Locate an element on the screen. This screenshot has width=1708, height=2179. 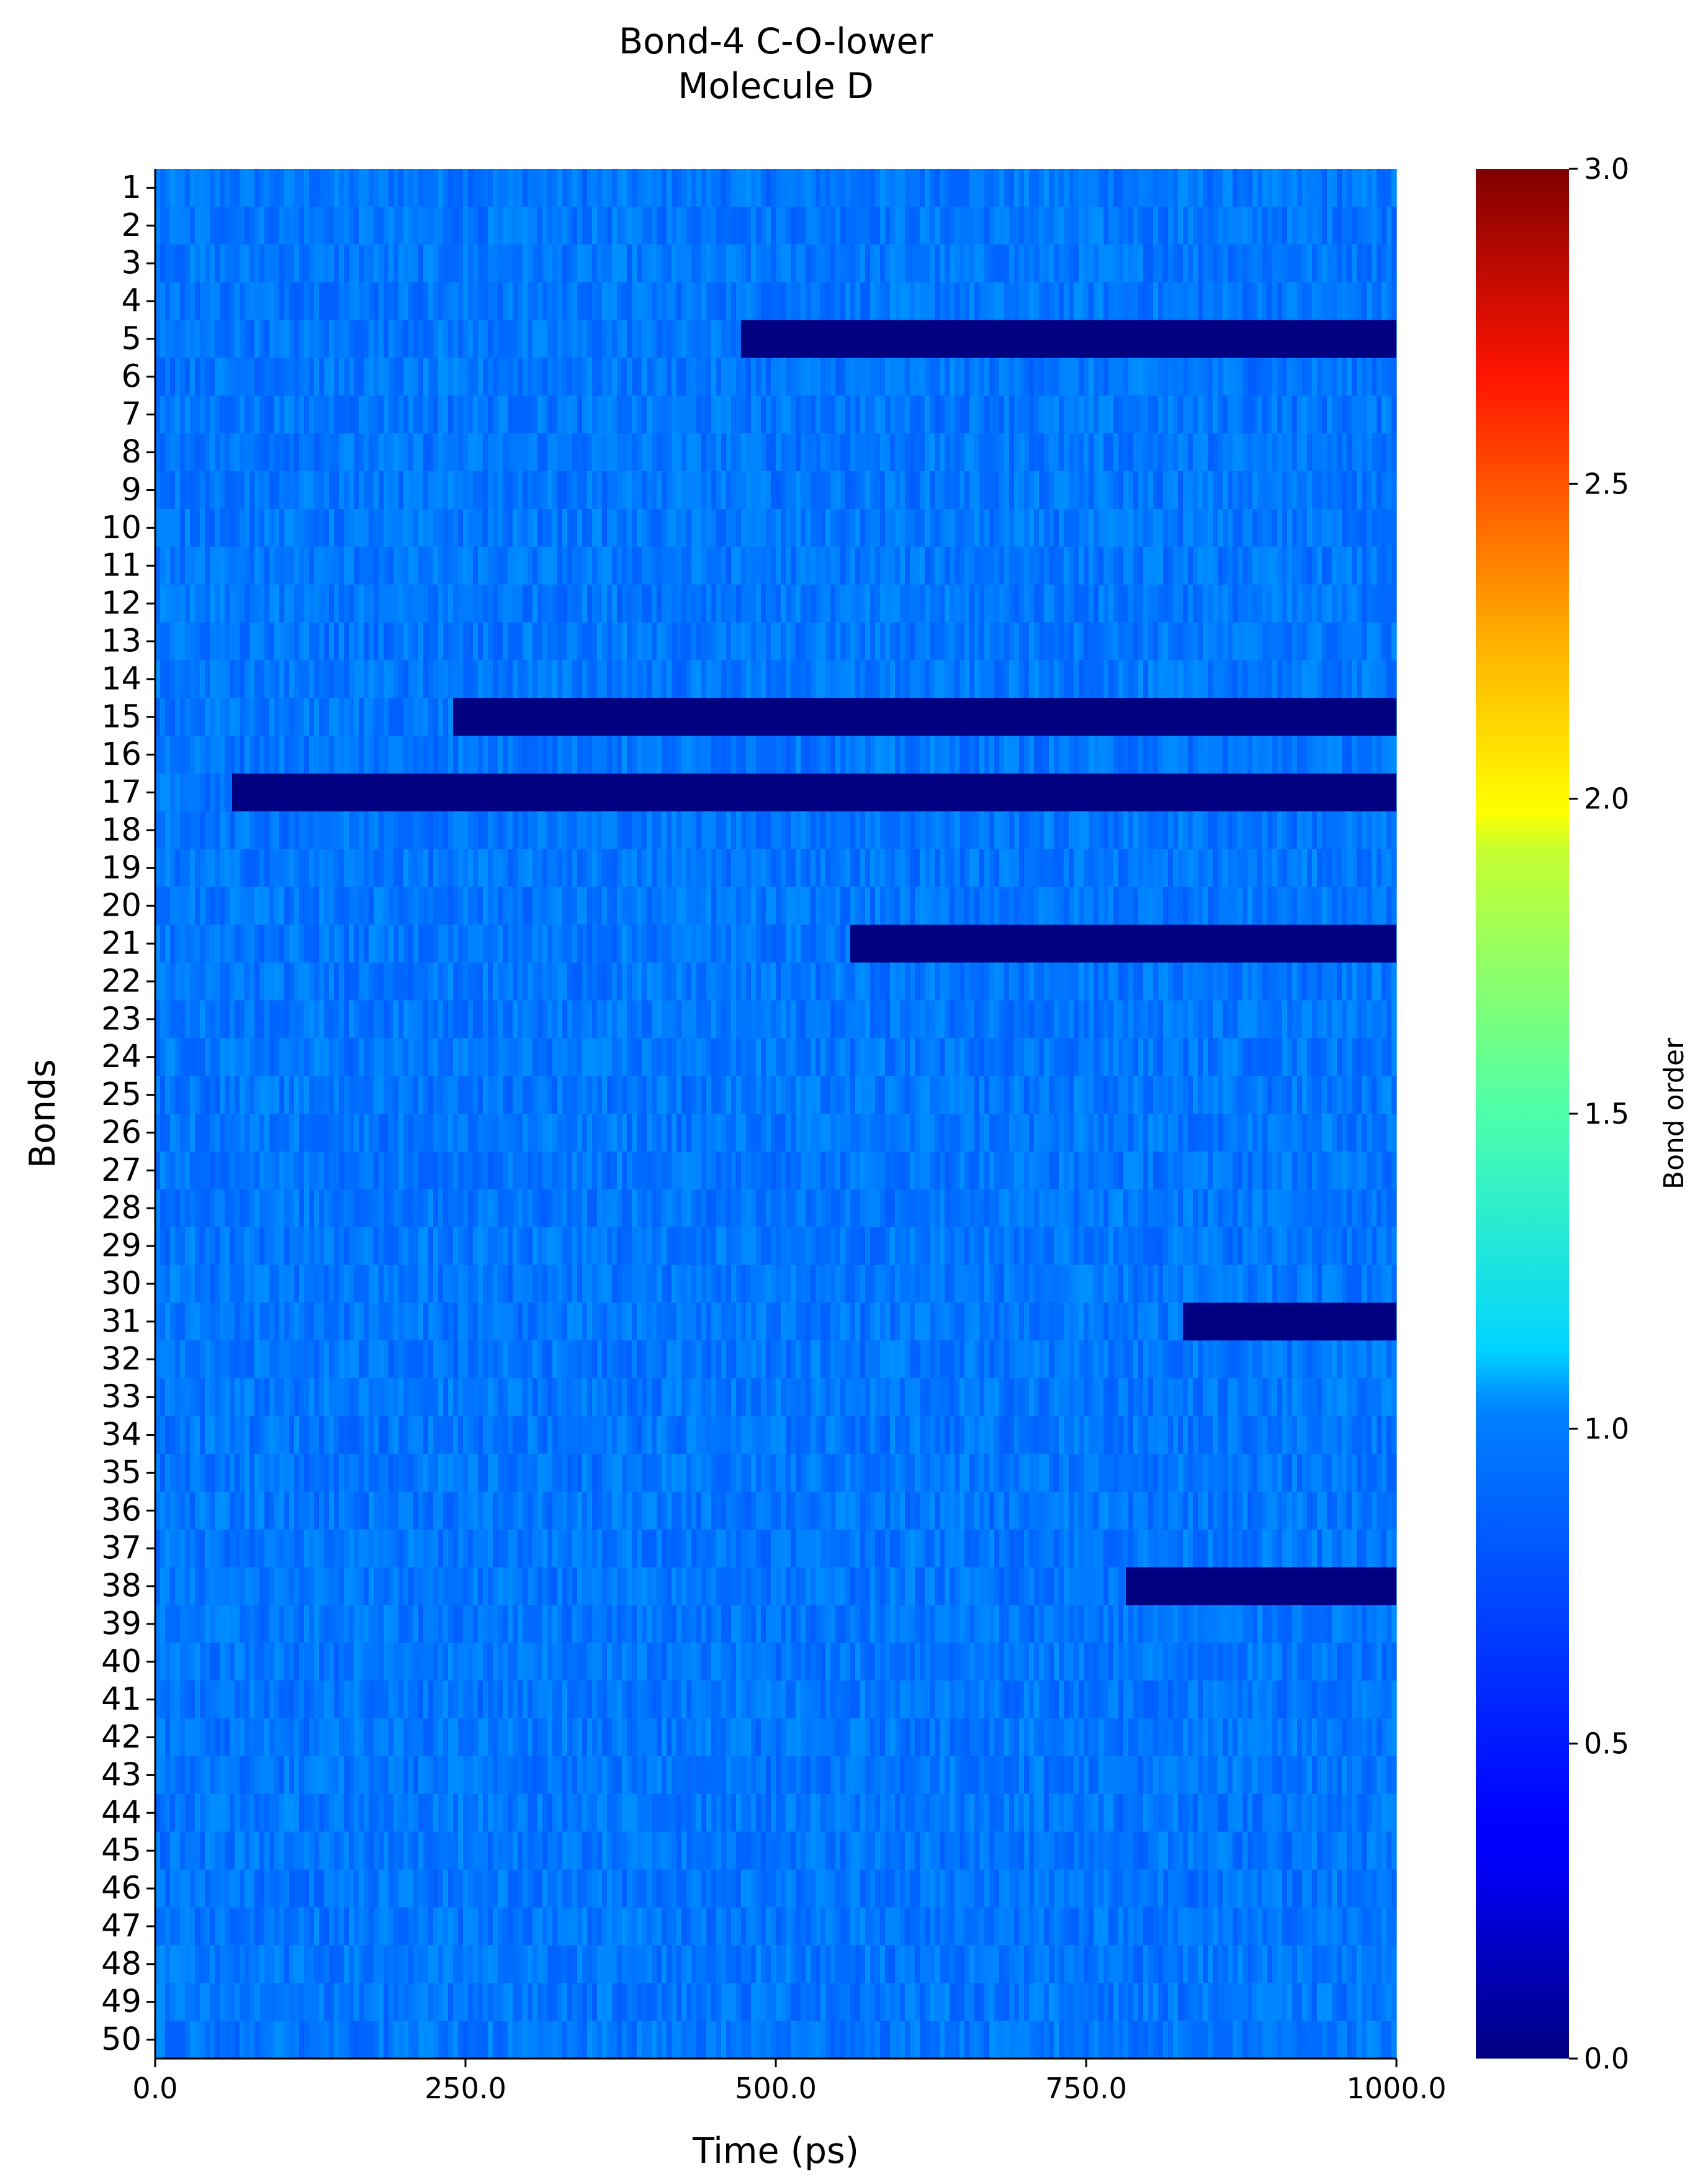
colorbar-tick-label: 2.0 is located at coordinates (1606, 799).